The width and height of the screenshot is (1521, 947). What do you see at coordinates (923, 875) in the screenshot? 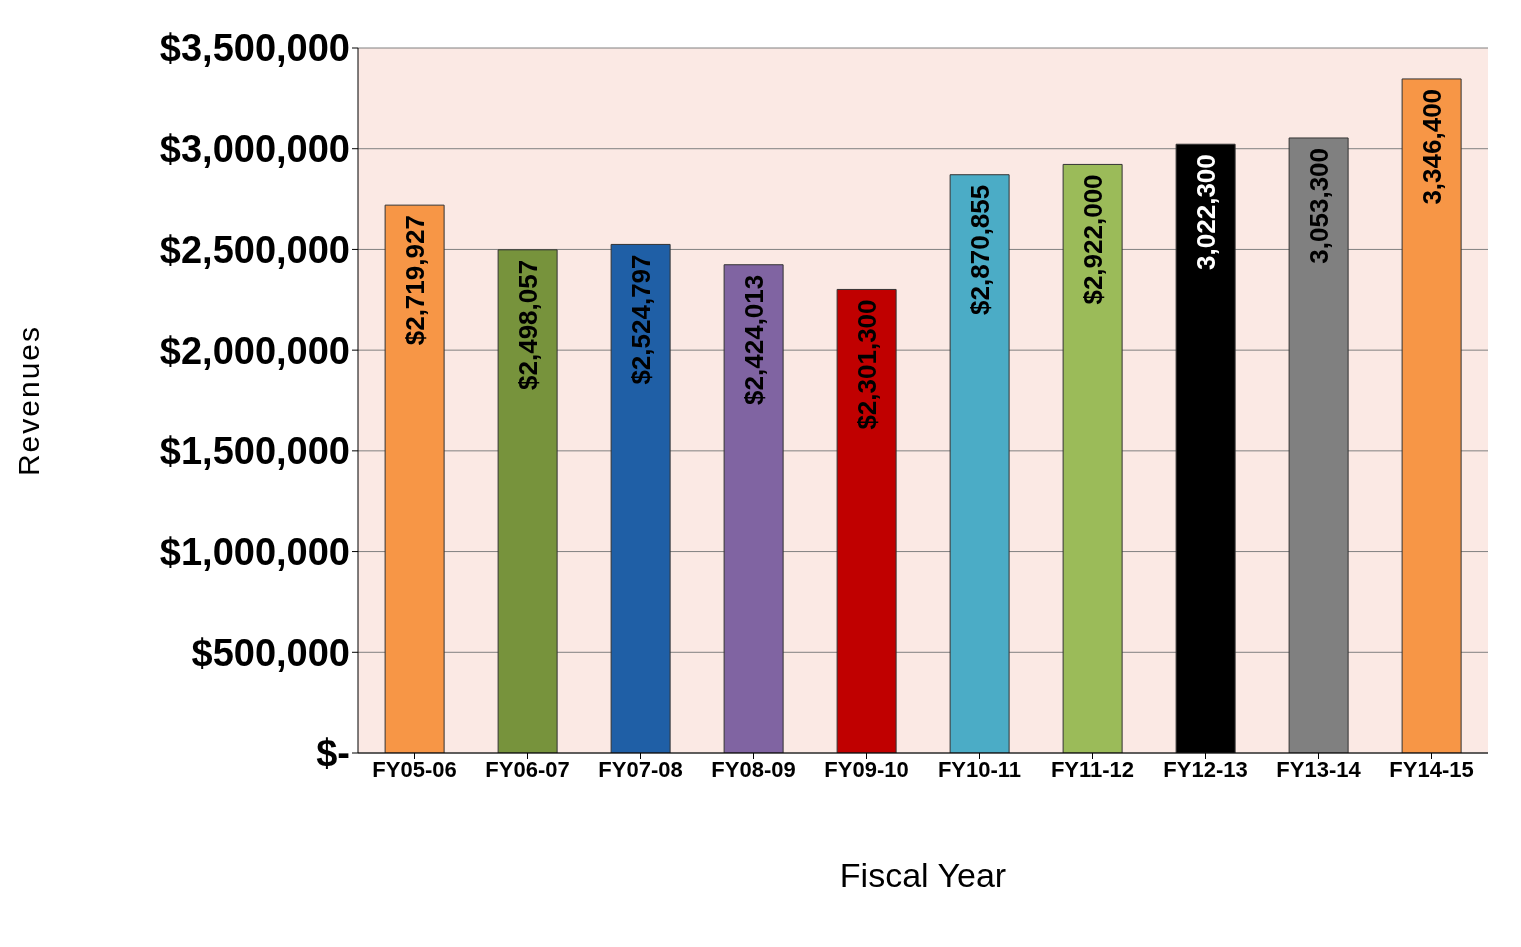
I see `x-axis-title: Fiscal Year` at bounding box center [923, 875].